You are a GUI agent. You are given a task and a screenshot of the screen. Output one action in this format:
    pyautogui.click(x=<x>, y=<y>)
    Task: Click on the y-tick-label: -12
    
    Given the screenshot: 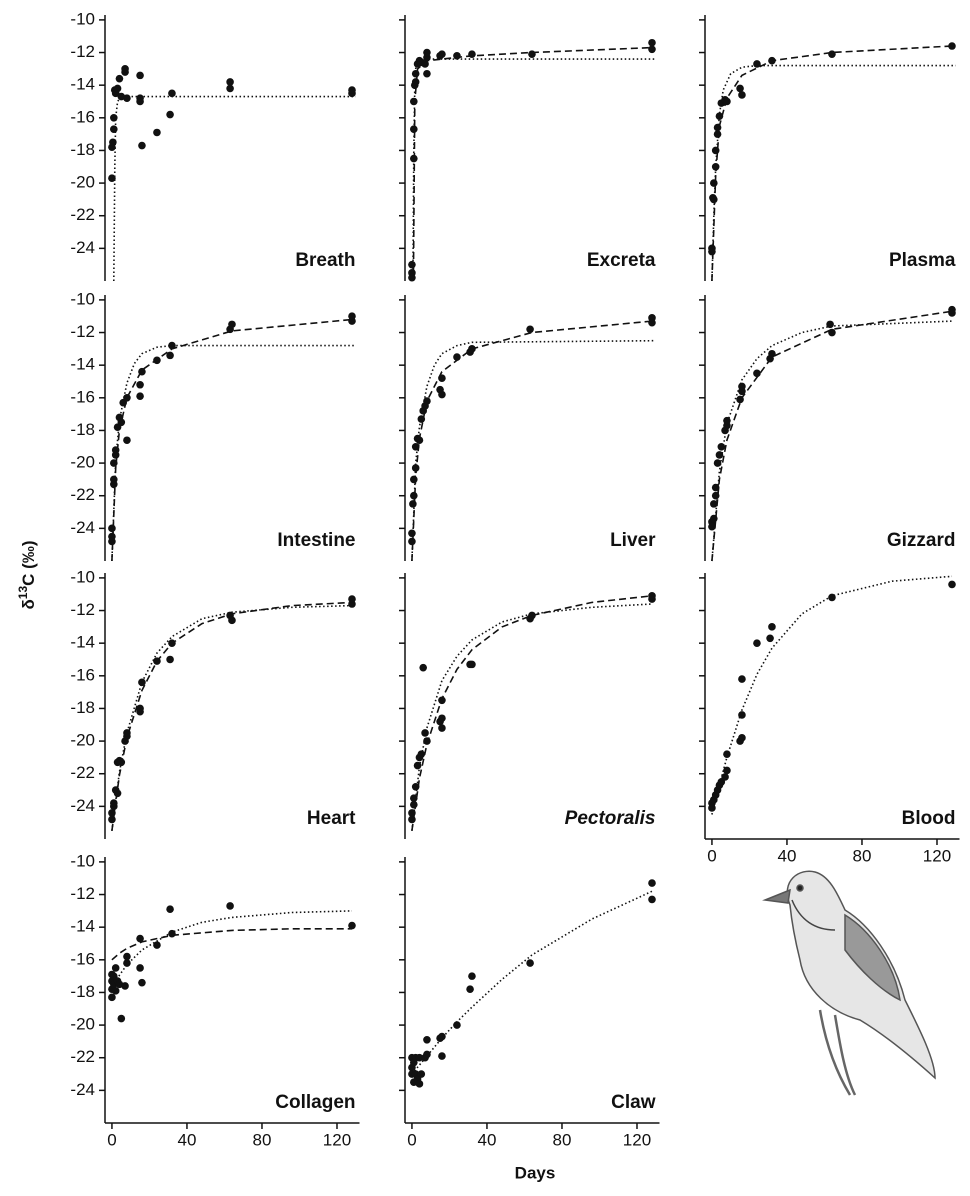 What is the action you would take?
    pyautogui.click(x=82, y=331)
    